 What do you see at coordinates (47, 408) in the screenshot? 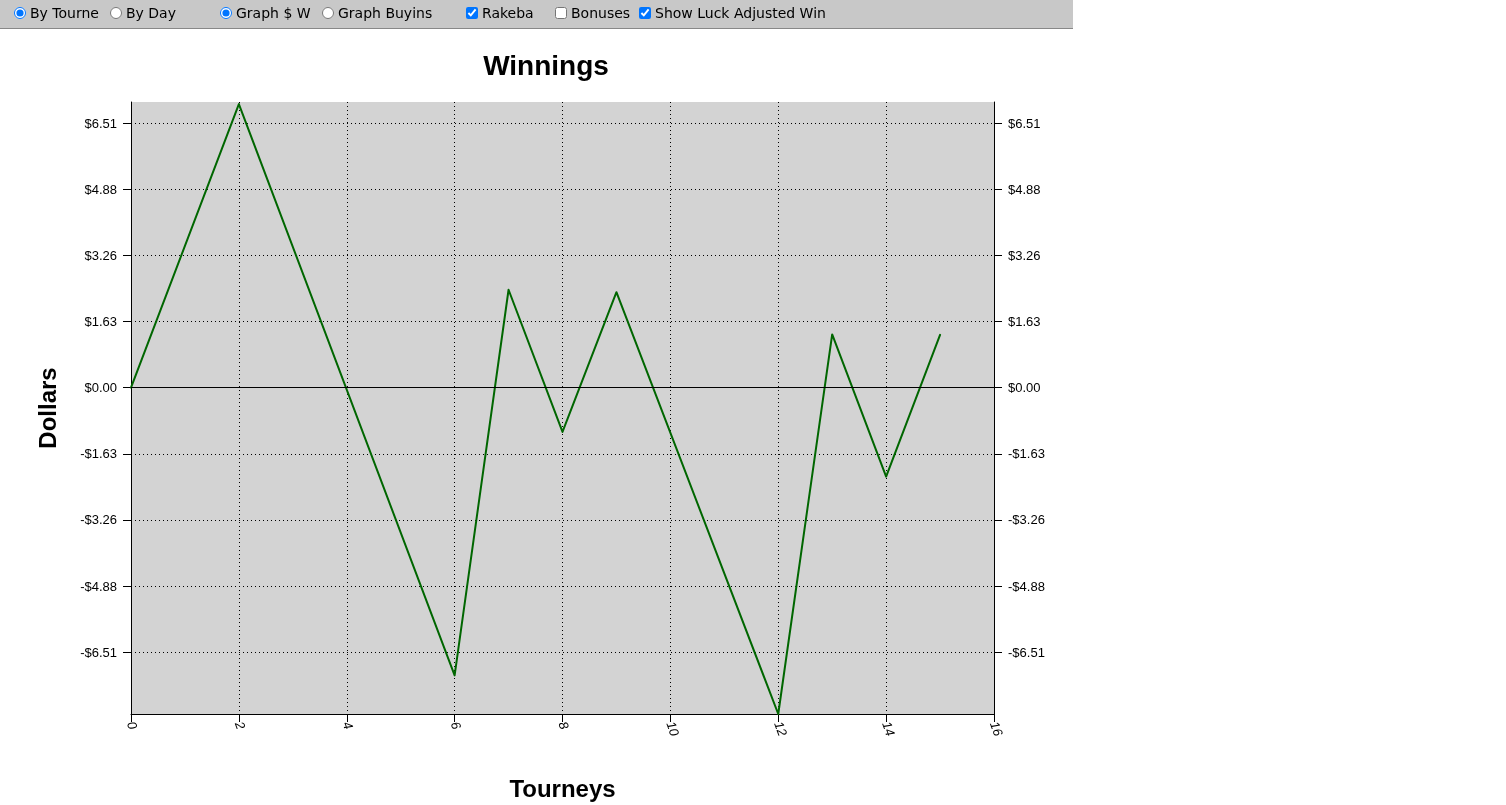
I see `y-axis-title: Dollars` at bounding box center [47, 408].